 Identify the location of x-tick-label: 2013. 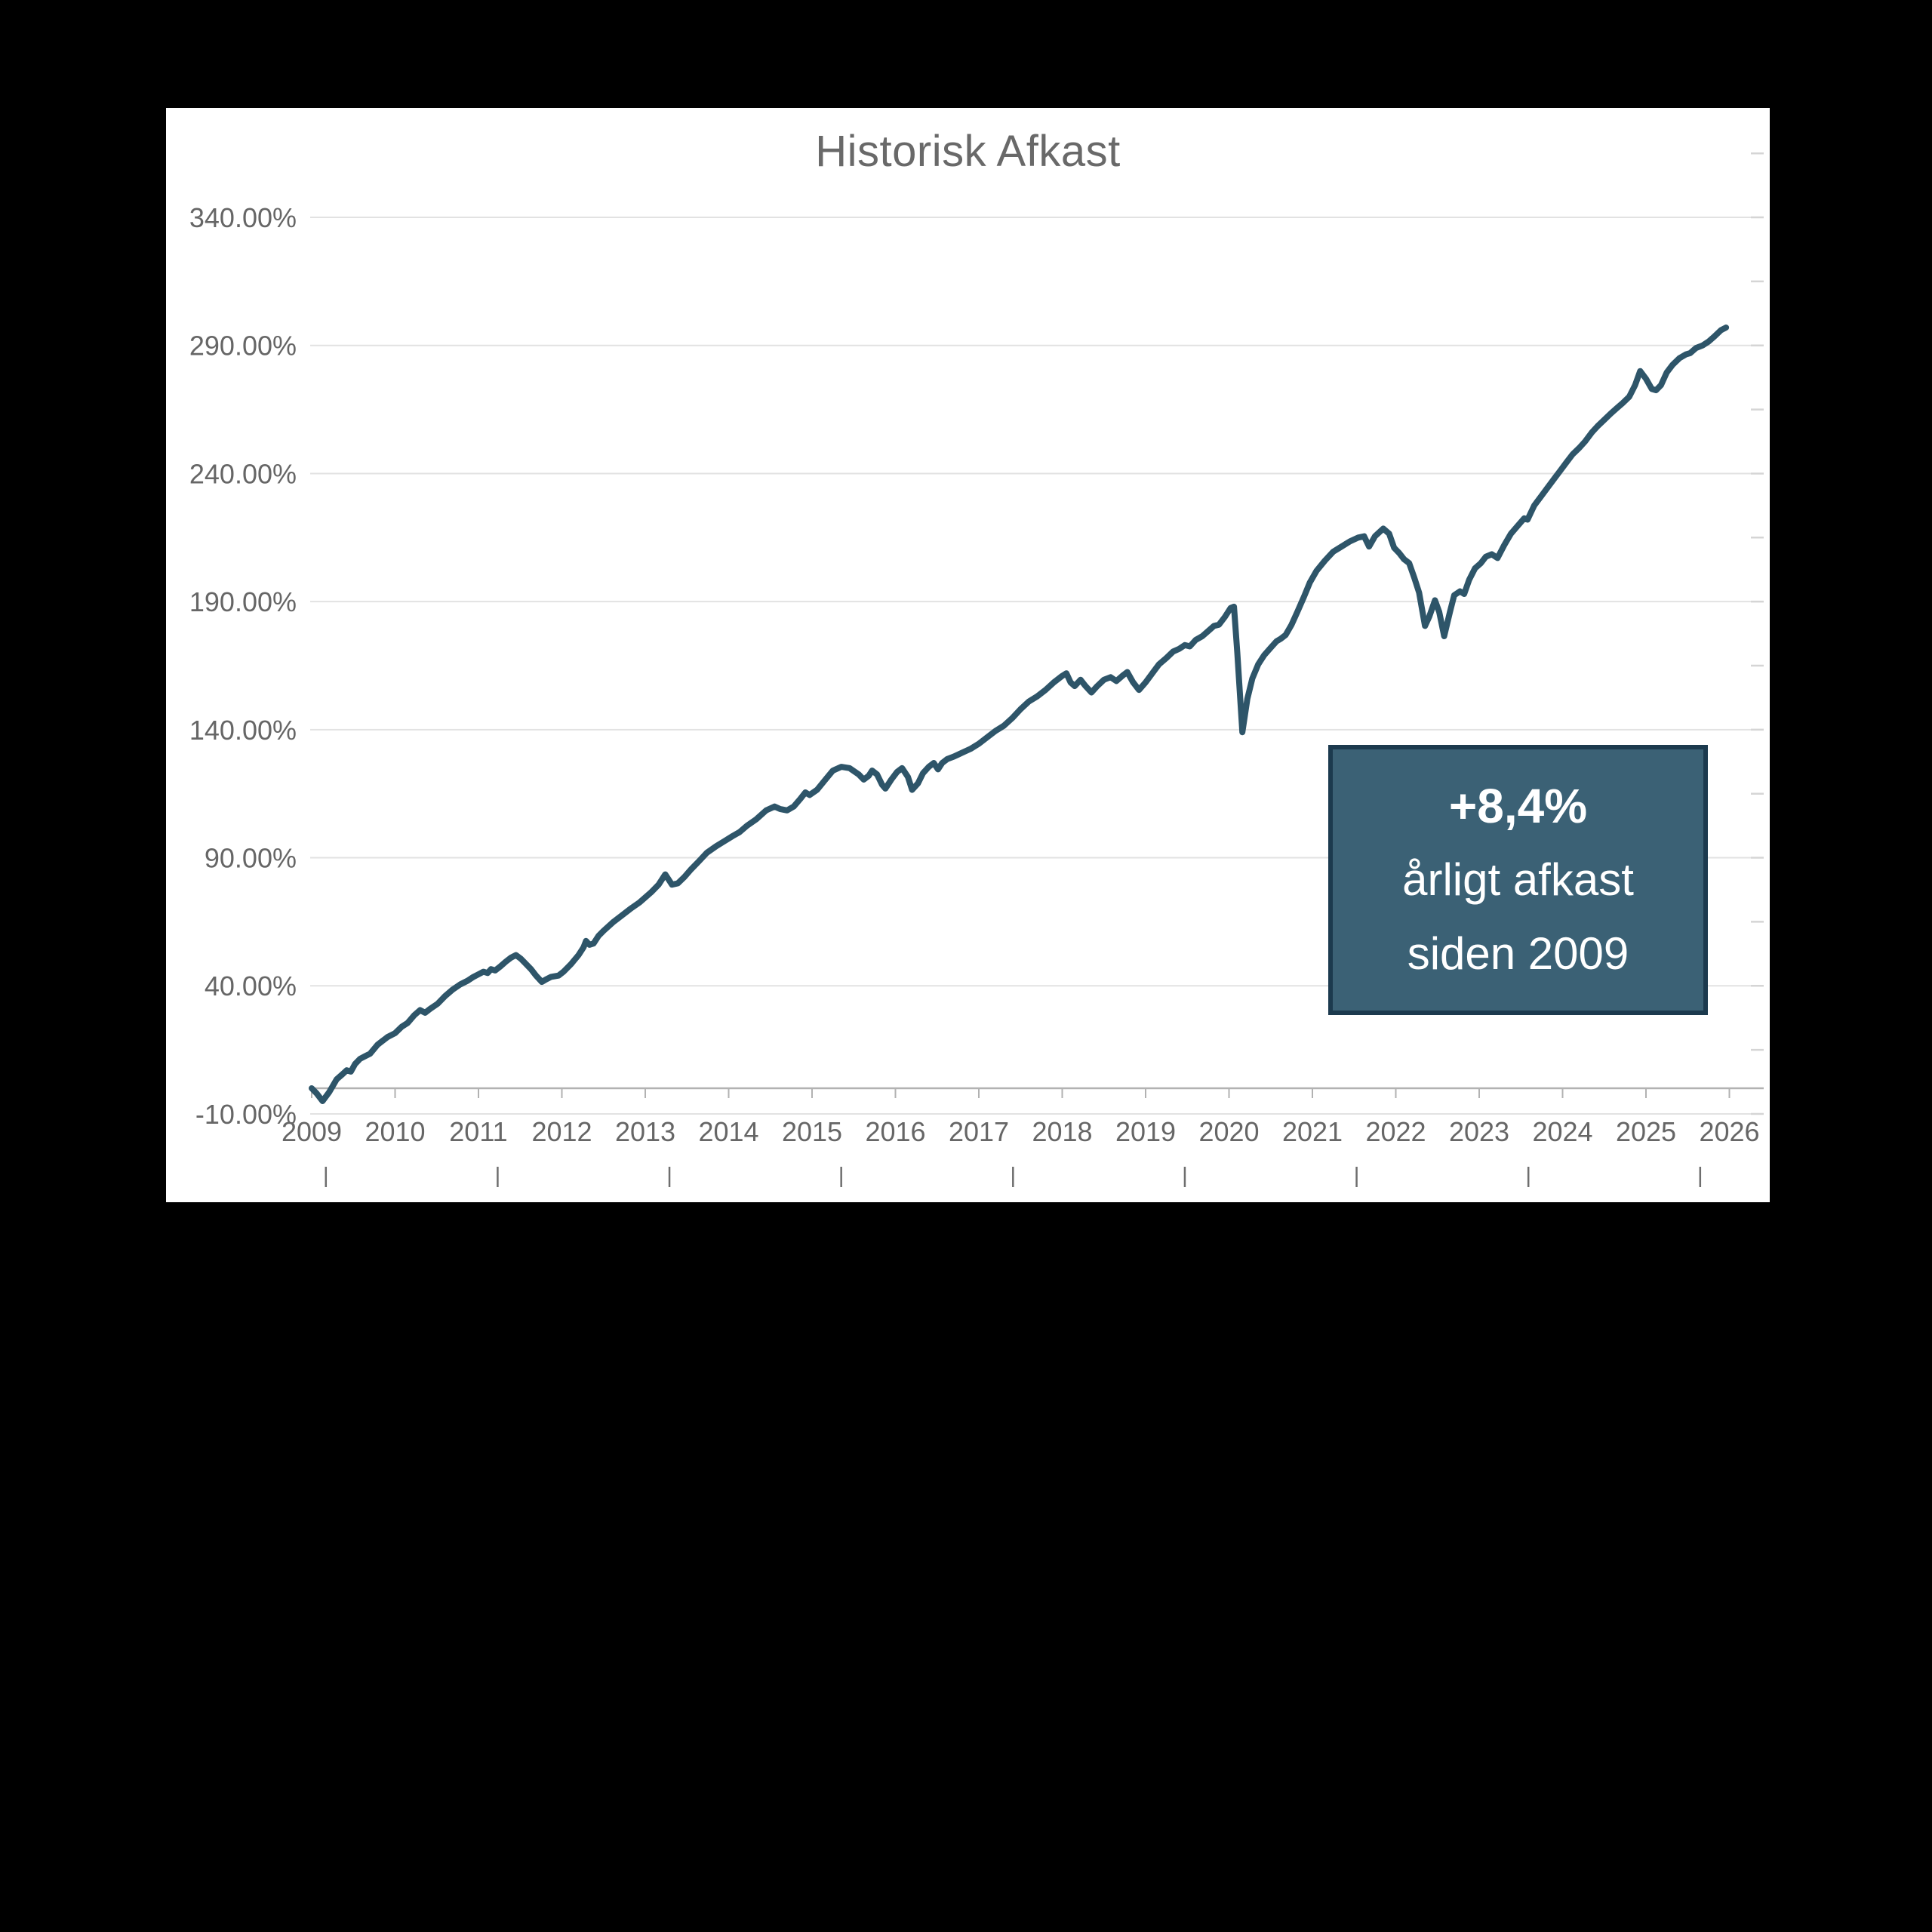
(645, 1131).